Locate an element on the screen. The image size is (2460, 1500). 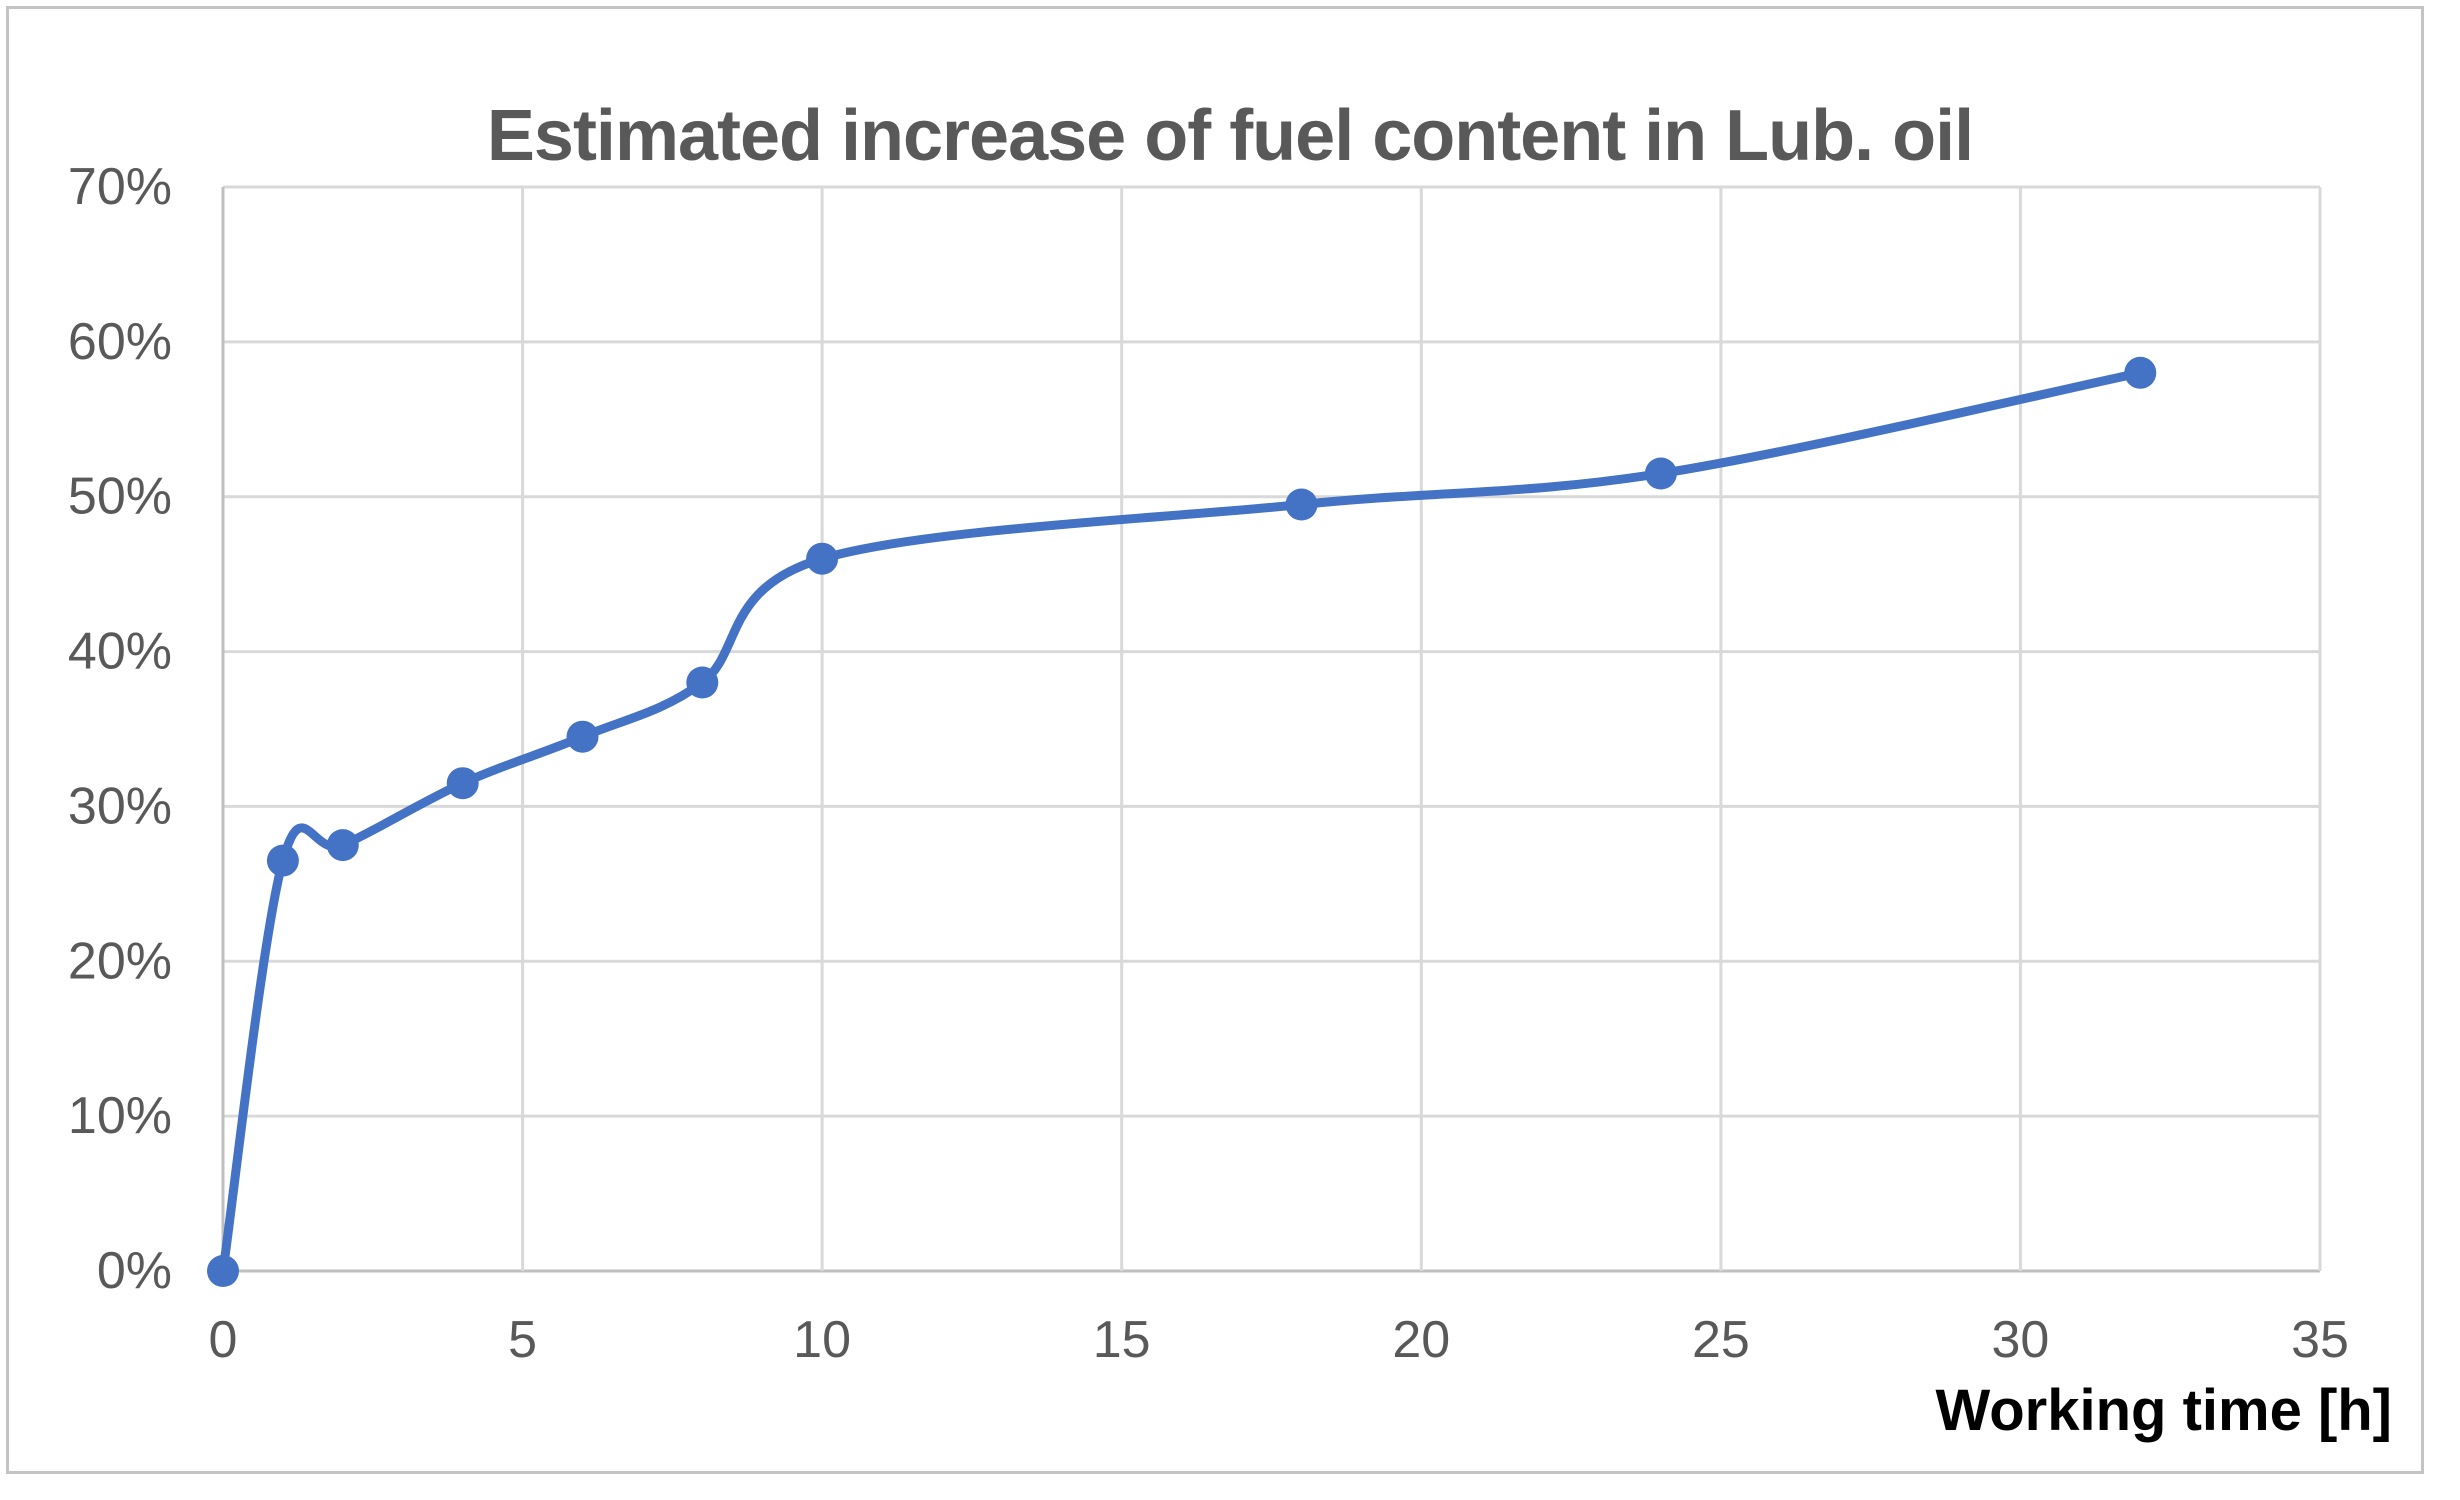
x-tick-label: 30 is located at coordinates (2020, 1340).